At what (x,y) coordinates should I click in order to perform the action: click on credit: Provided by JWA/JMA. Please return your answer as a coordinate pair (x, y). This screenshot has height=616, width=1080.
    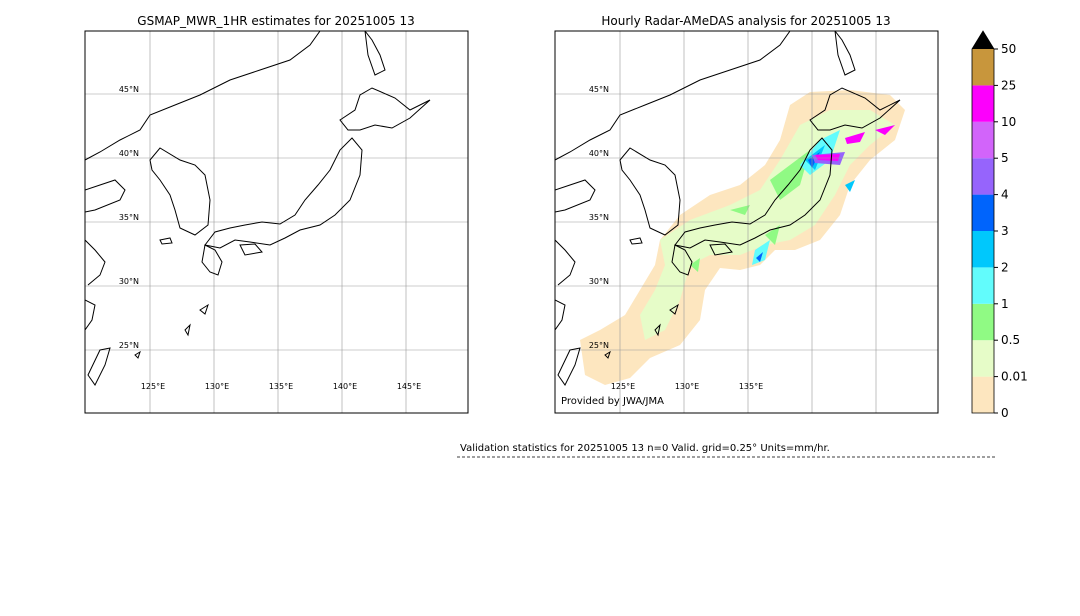
    Looking at the image, I should click on (612, 401).